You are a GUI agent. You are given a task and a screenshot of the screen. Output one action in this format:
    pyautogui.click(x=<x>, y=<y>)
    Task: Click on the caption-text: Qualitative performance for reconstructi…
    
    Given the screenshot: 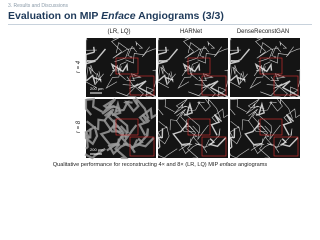 What is the action you would take?
    pyautogui.click(x=136, y=165)
    